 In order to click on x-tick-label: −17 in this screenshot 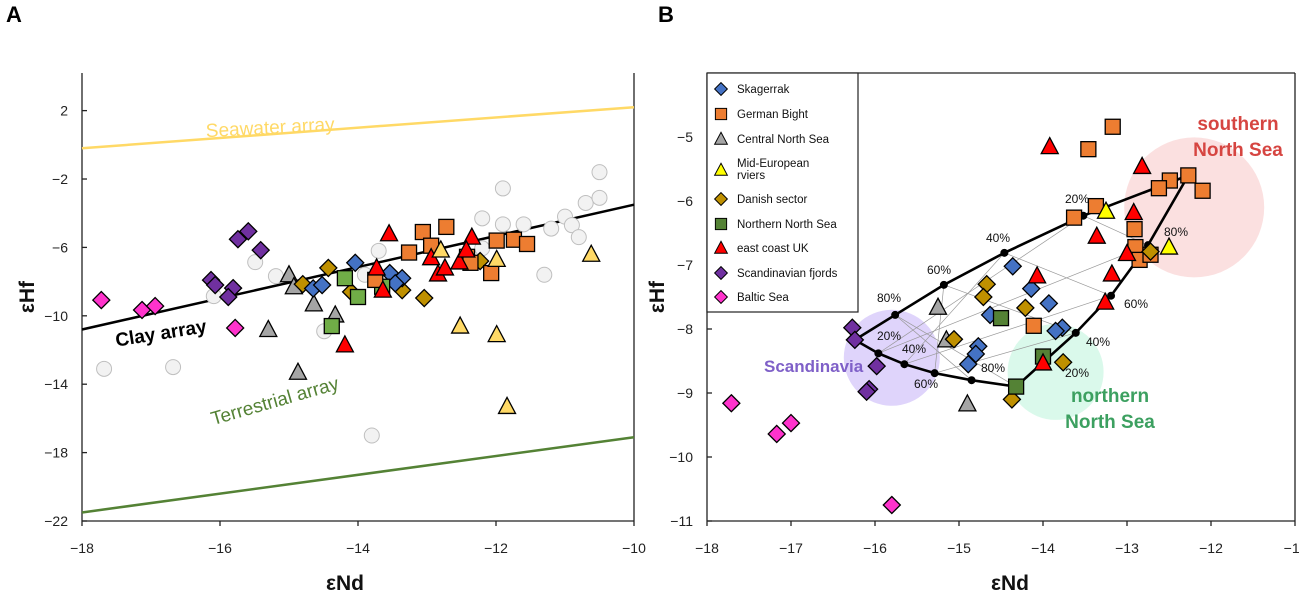, I will do `click(791, 548)`.